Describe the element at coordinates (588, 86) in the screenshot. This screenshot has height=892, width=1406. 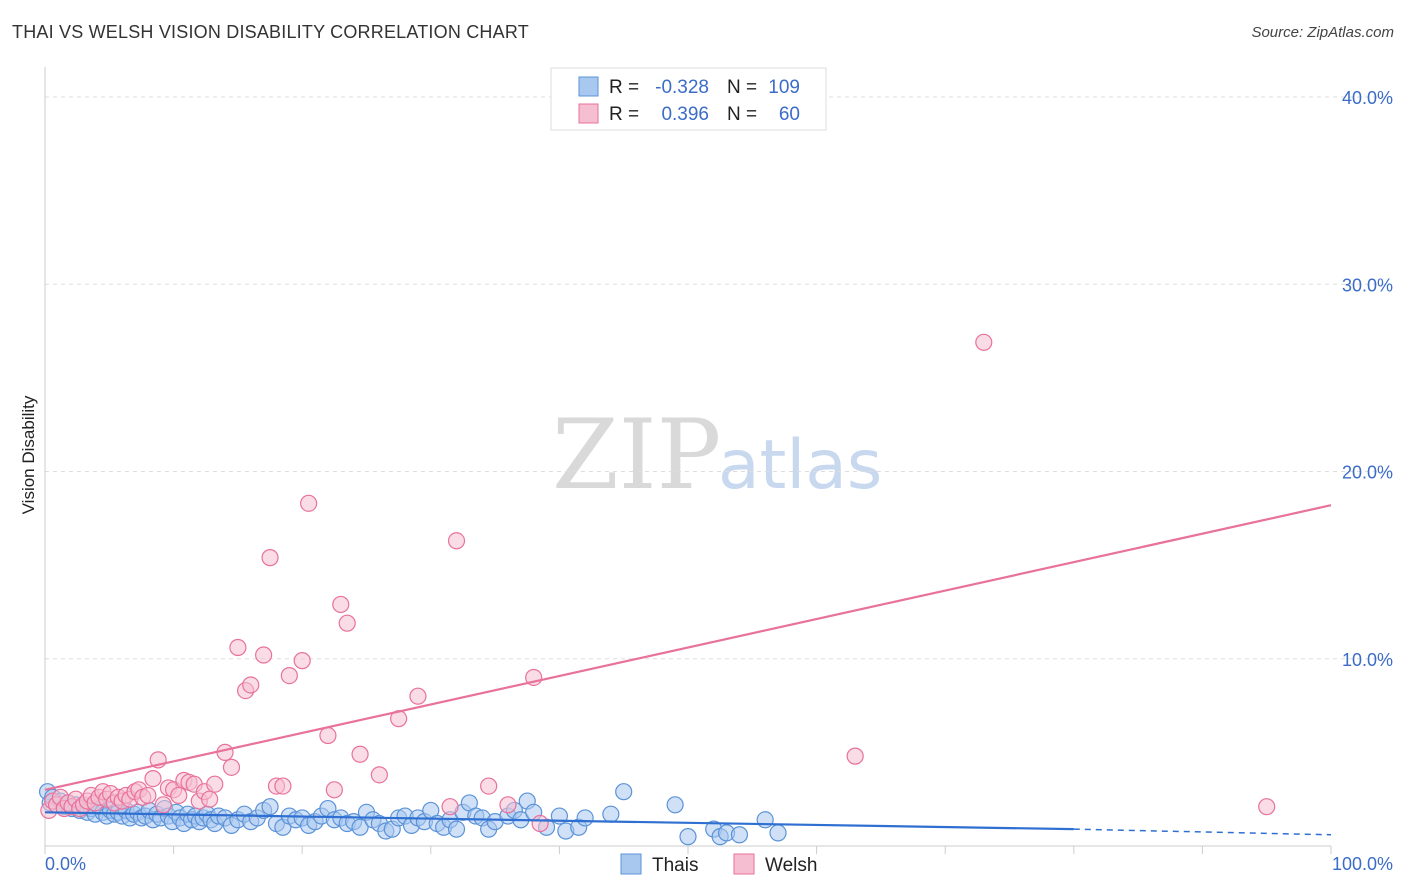
I see `thais-legend-swatch` at that location.